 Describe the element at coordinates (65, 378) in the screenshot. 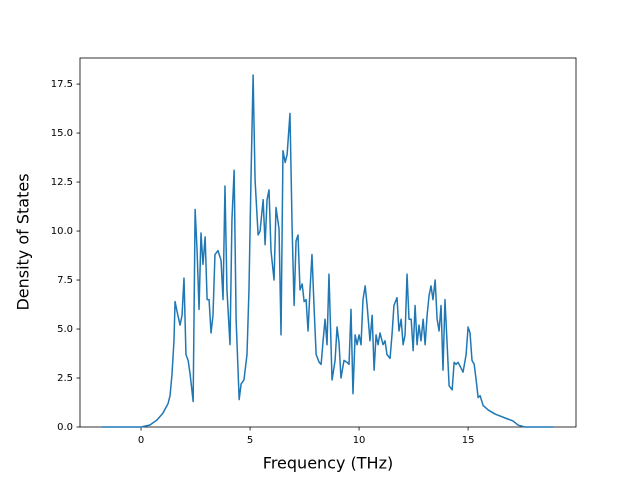

I see `y-tick-label: 2.5` at that location.